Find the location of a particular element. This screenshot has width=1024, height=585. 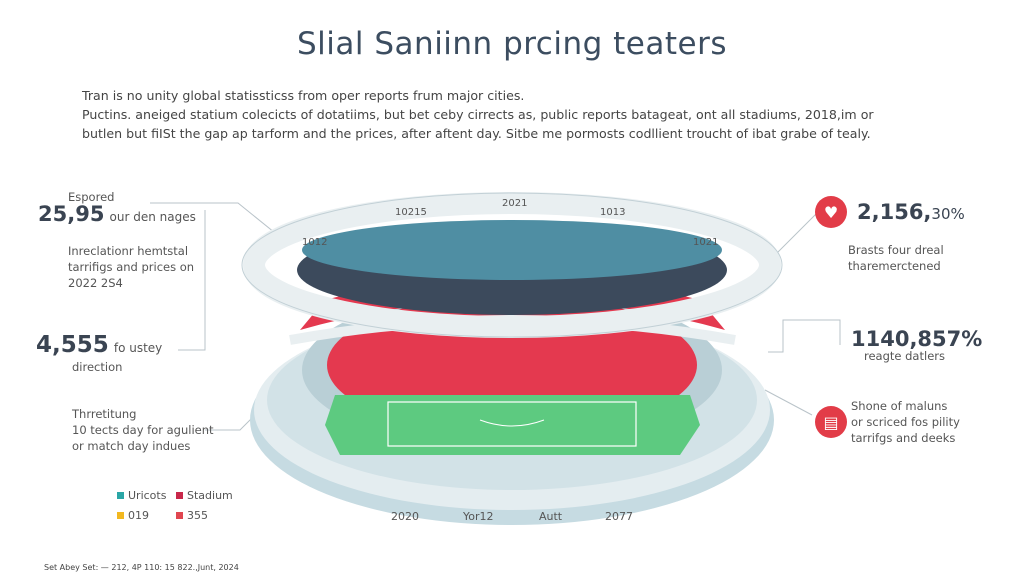

stat-value: 25,95 is located at coordinates (71, 214).